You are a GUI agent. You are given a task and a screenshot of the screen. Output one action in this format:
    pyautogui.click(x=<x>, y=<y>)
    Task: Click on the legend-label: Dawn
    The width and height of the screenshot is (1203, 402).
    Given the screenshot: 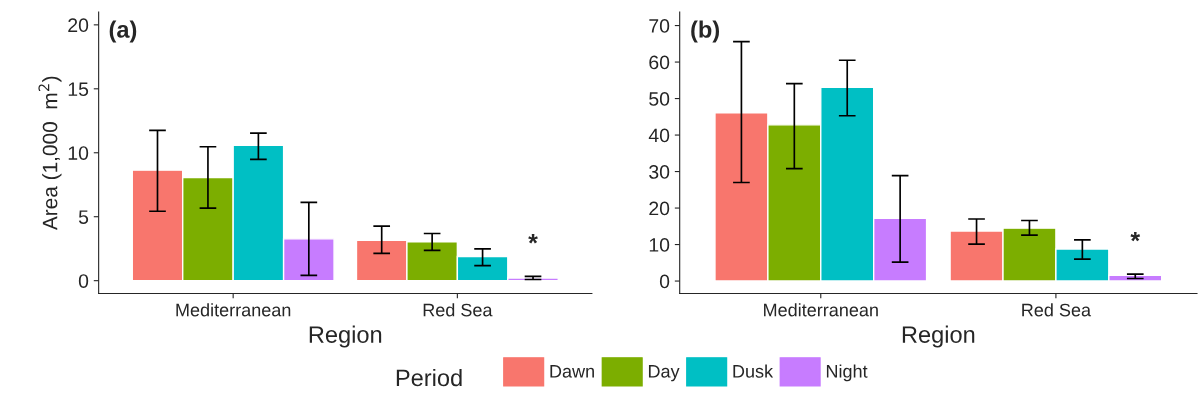 What is the action you would take?
    pyautogui.click(x=572, y=371)
    